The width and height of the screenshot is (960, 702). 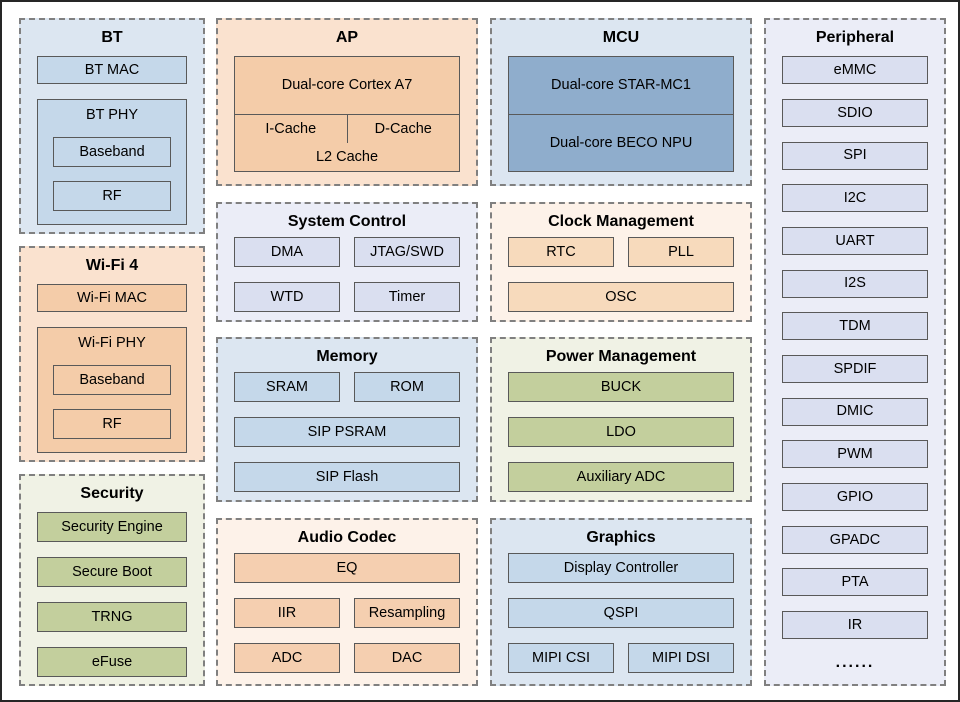 I want to click on sip-psram-block: SIP PSRAM, so click(x=347, y=432).